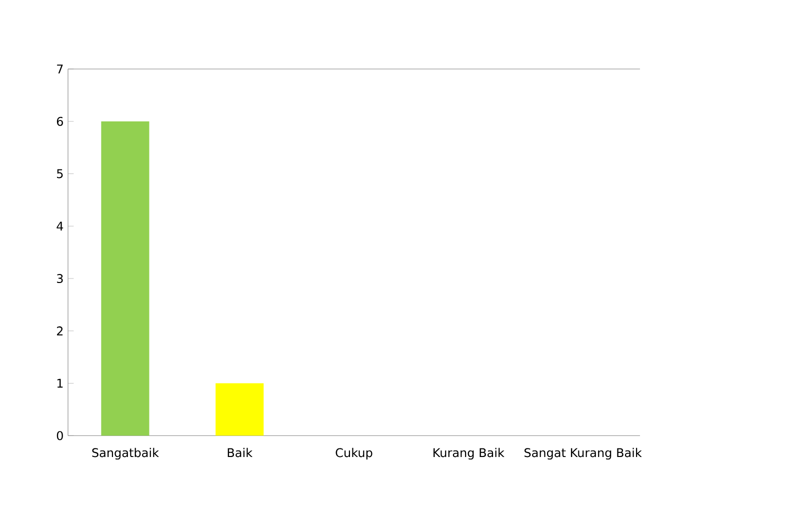  Describe the element at coordinates (59, 435) in the screenshot. I see `y-tick-label: 0` at that location.